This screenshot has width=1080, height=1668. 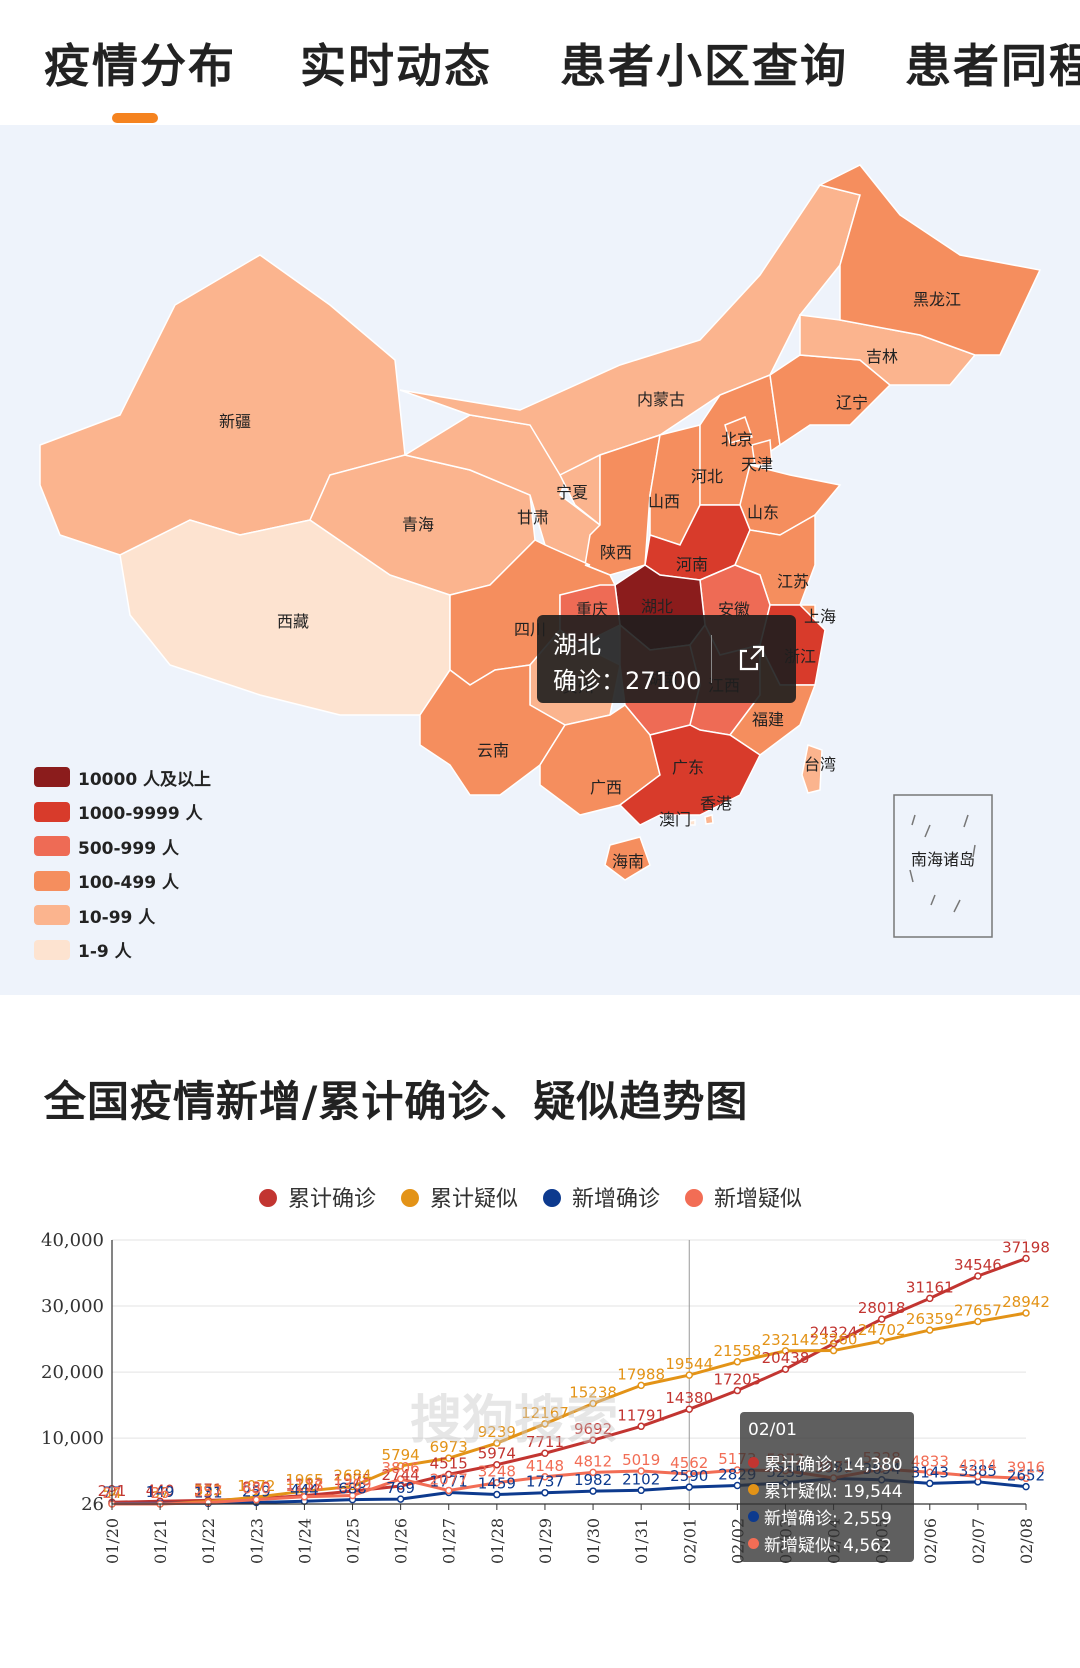 I want to click on chart-legend-label: 新增确诊, so click(x=616, y=1199).